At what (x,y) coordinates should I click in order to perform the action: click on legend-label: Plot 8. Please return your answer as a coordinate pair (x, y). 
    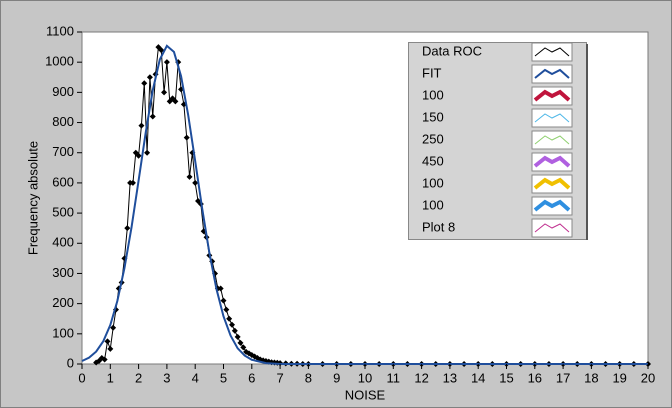
    Looking at the image, I should click on (438, 226).